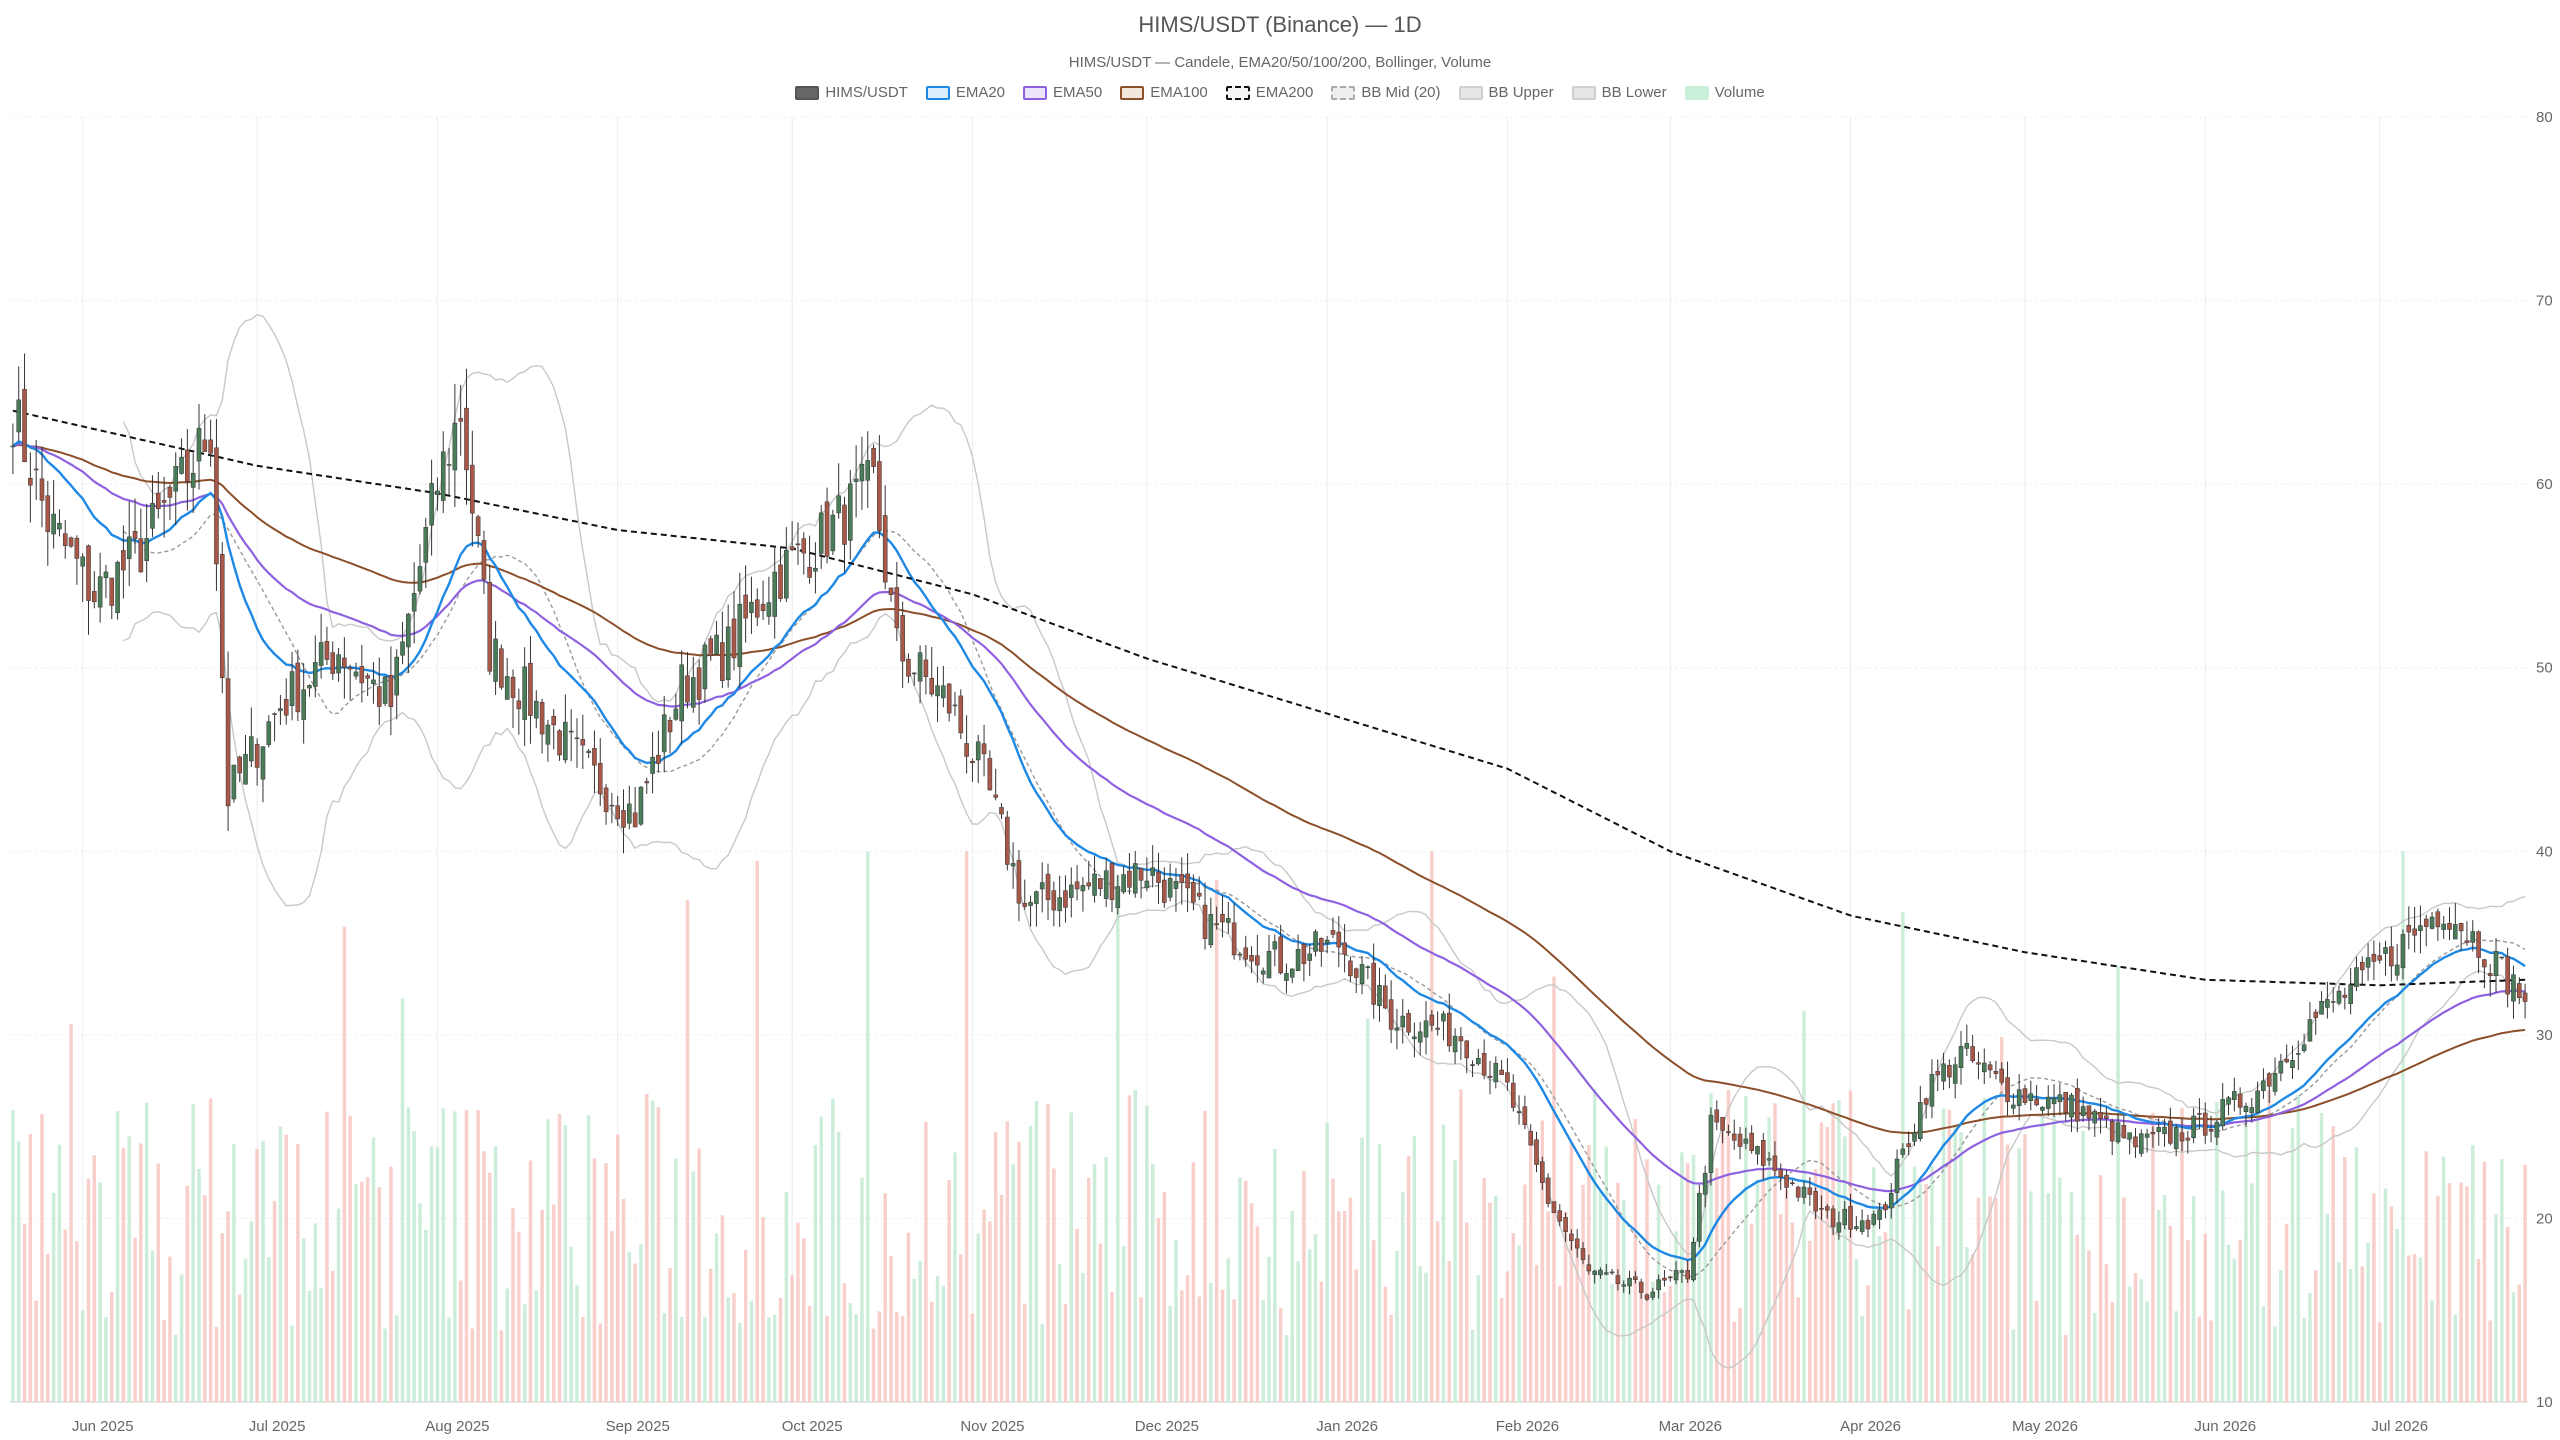 The width and height of the screenshot is (2560, 1440). What do you see at coordinates (2544, 117) in the screenshot?
I see `y-tick-label: 80` at bounding box center [2544, 117].